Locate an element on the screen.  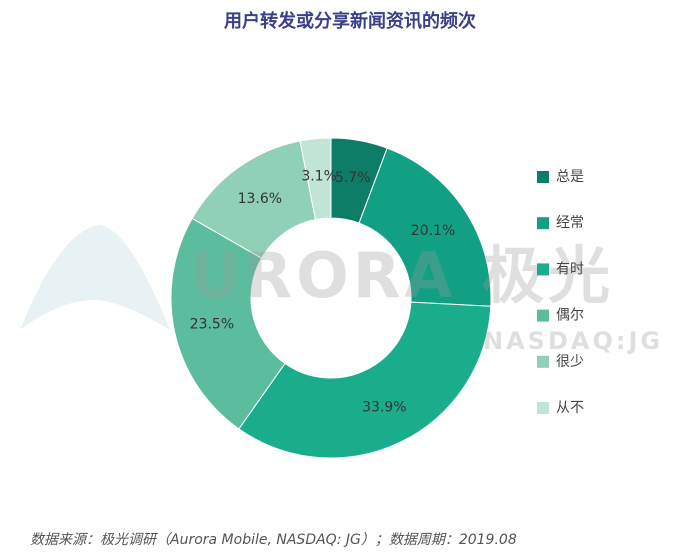
watermark-logo is located at coordinates (95, 277).